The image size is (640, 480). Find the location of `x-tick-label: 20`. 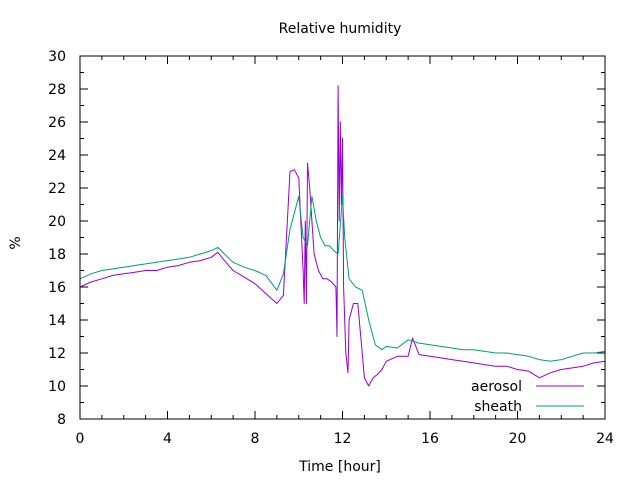

x-tick-label: 20 is located at coordinates (518, 439).